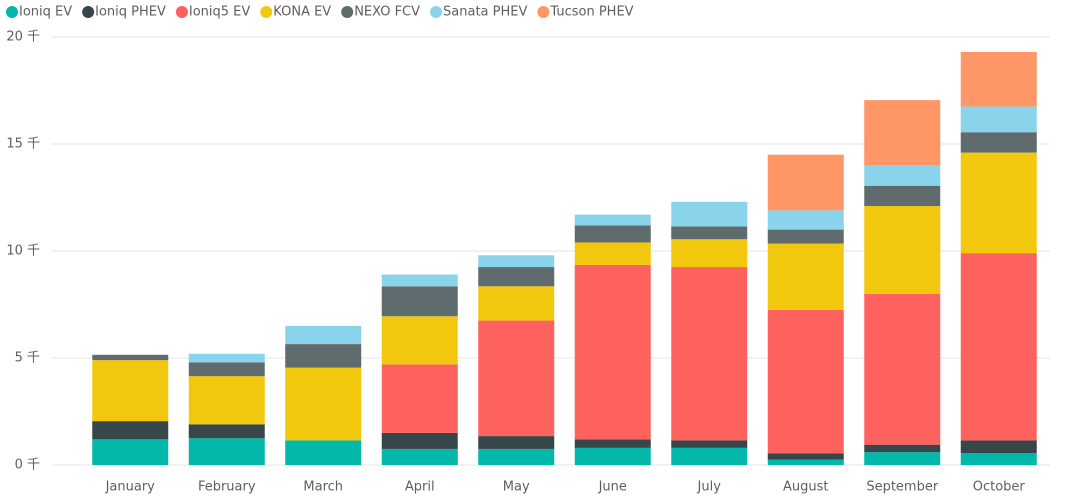 Image resolution: width=1080 pixels, height=499 pixels. What do you see at coordinates (130, 487) in the screenshot?
I see `x-tick-label: January` at bounding box center [130, 487].